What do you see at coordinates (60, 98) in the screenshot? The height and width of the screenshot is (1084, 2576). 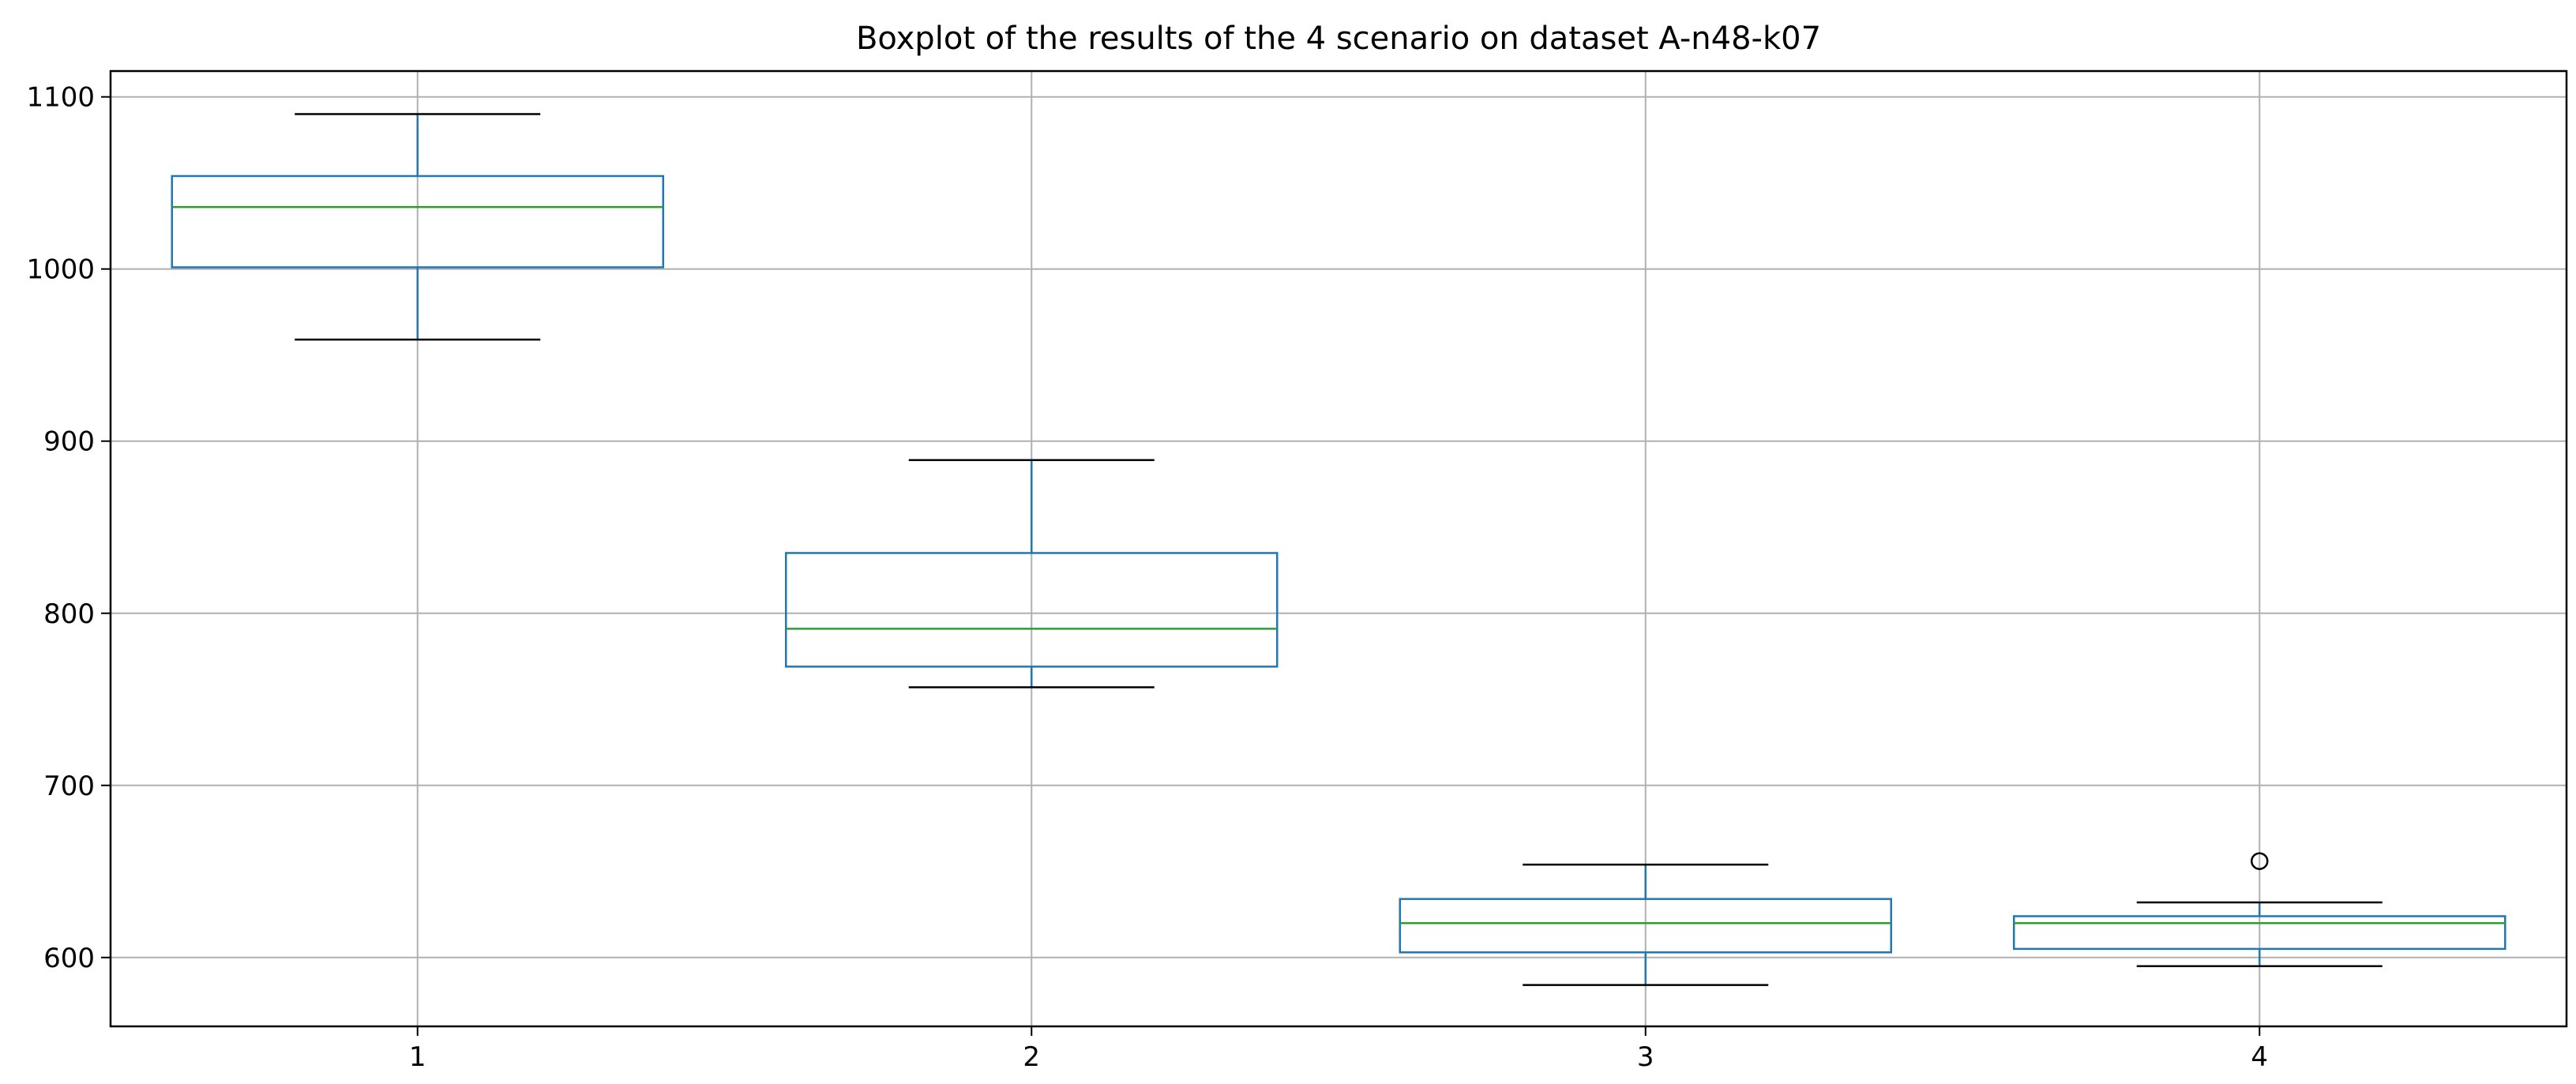 I see `y-tick-label: 1100` at bounding box center [60, 98].